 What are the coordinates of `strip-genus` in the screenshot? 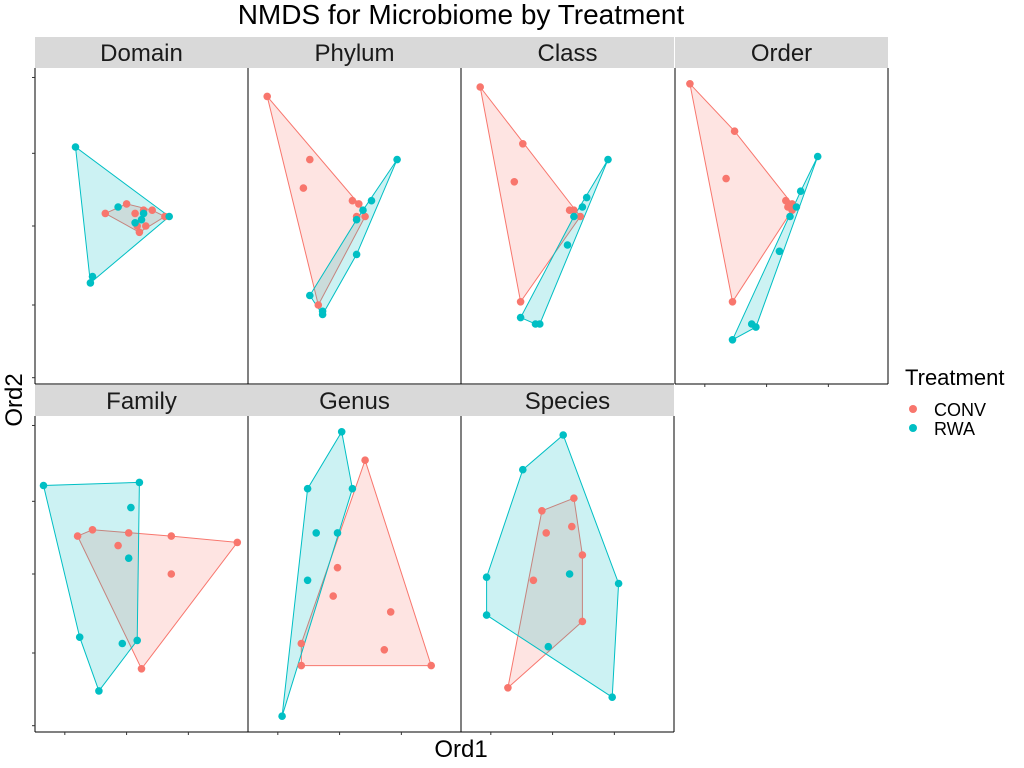 It's located at (354, 400).